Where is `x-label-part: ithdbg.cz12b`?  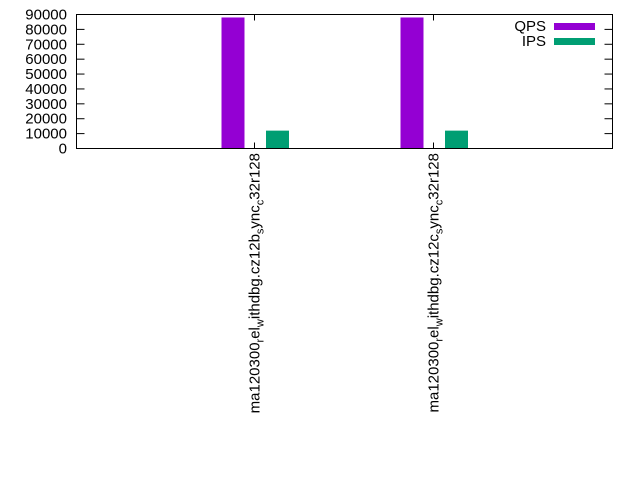 x-label-part: ithdbg.cz12b is located at coordinates (255, 276).